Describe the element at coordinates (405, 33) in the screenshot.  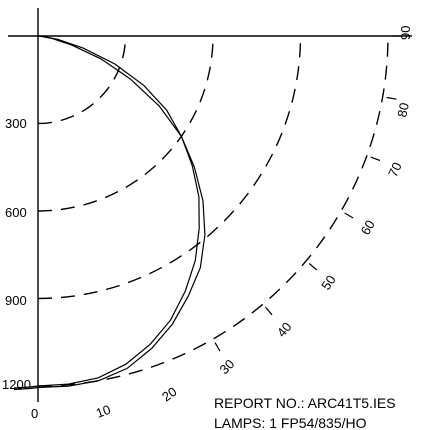
I see `angle-label-90: 90` at that location.